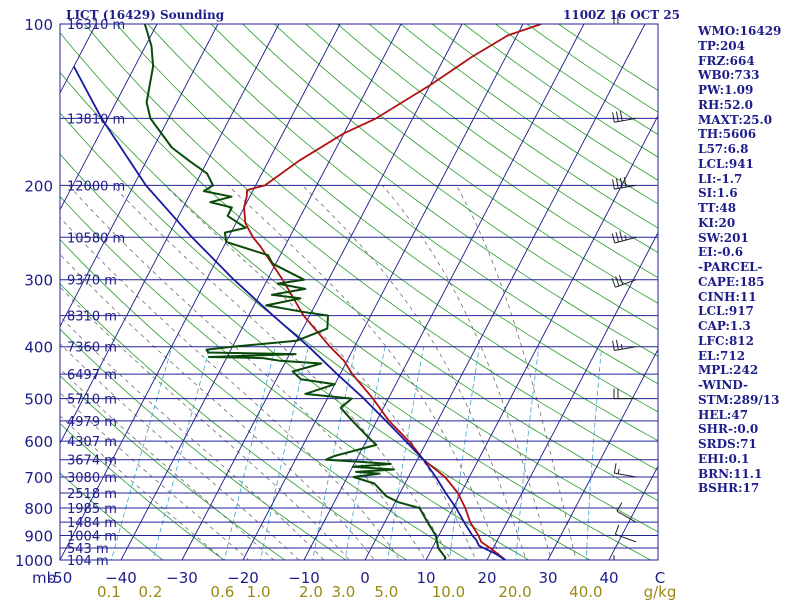  I want to click on pressure-unit-label: mb, so click(44, 578).